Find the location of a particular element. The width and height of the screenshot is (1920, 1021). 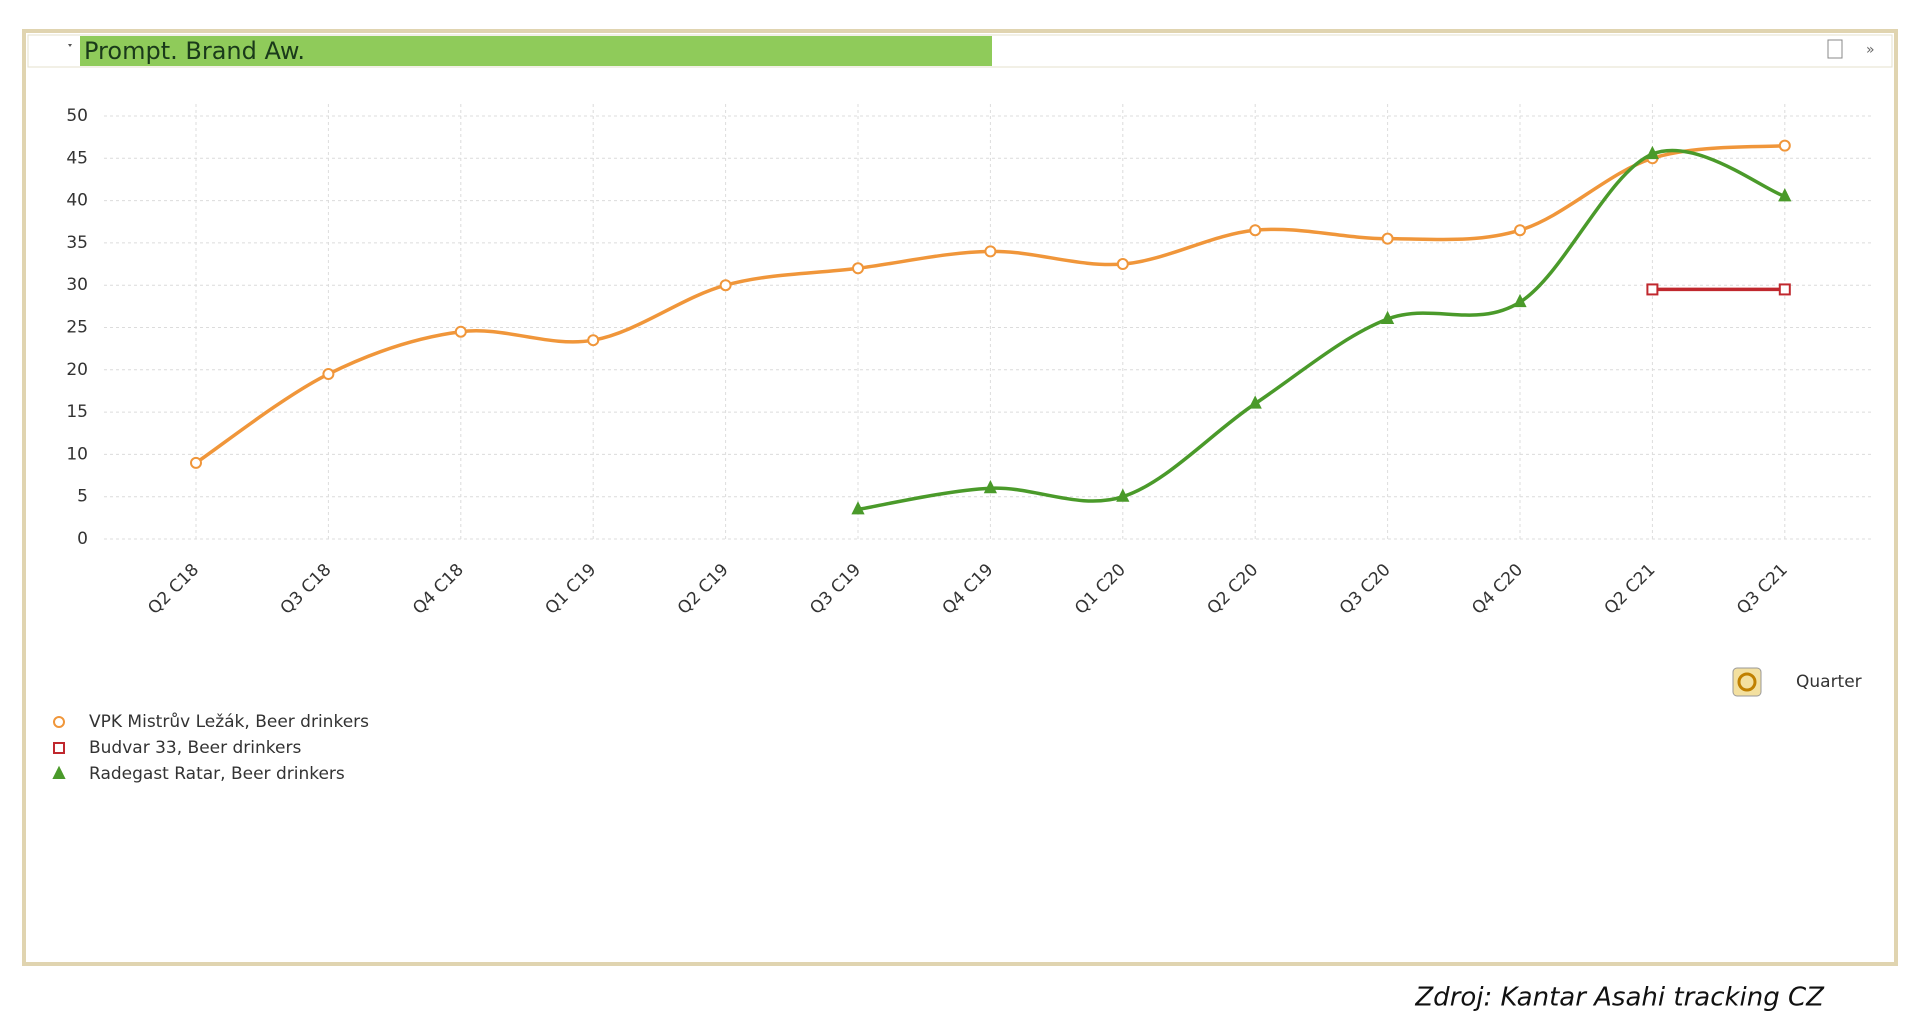

y-tick-label: 30 is located at coordinates (77, 285).